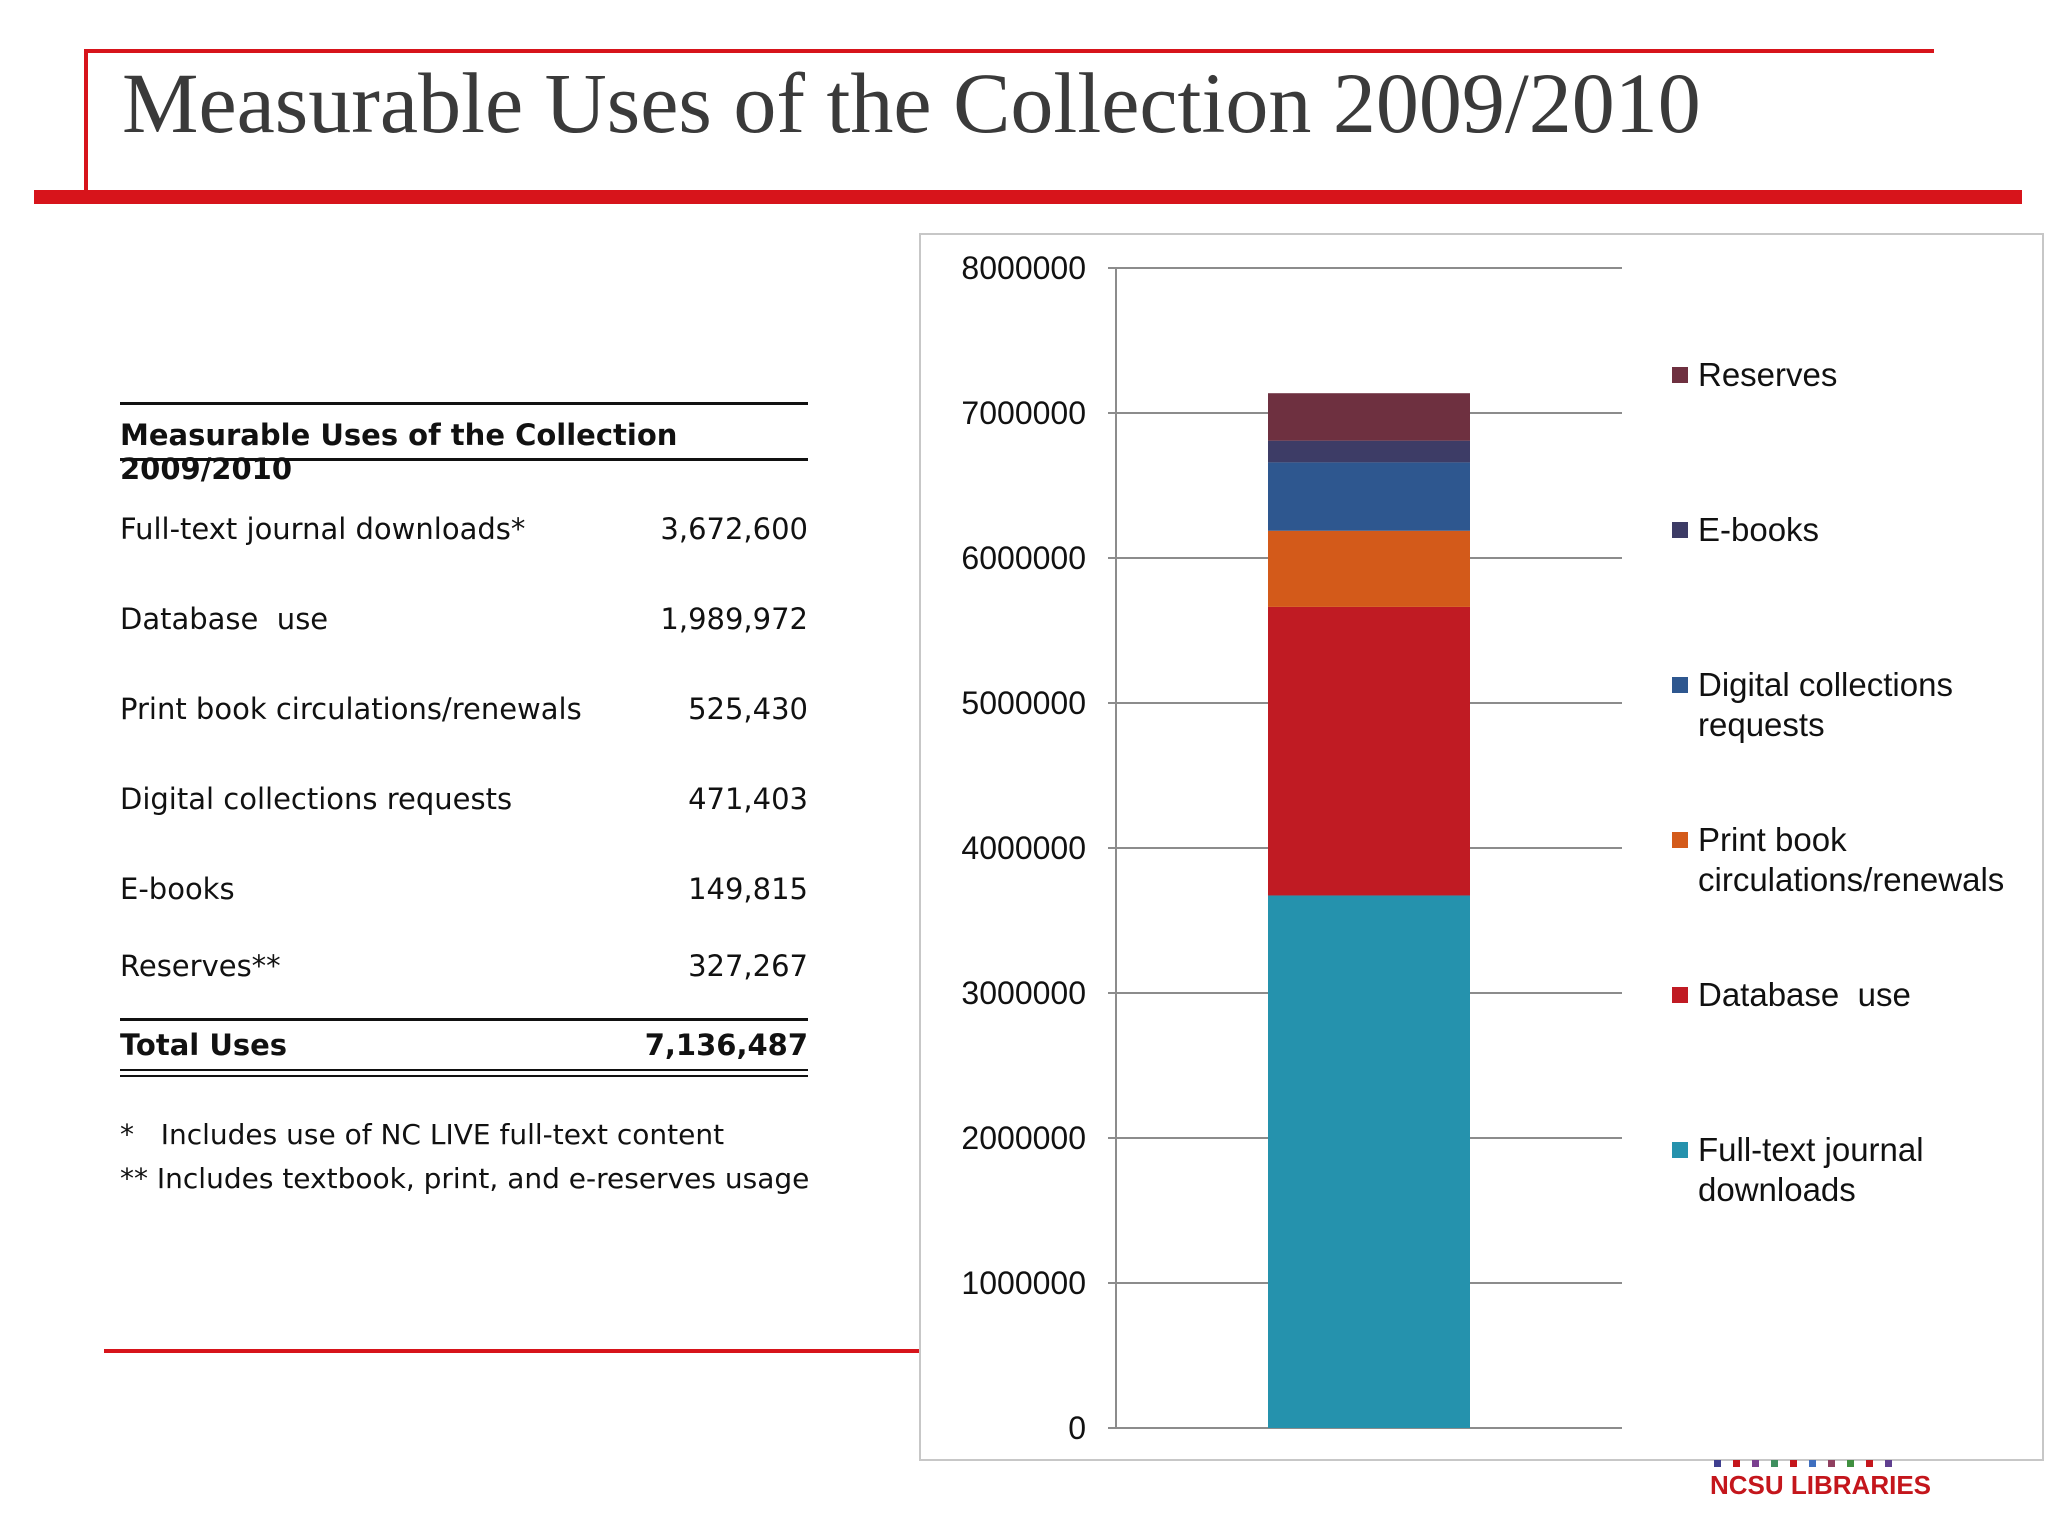 This screenshot has width=2048, height=1536. I want to click on table-heading-rule, so click(464, 459).